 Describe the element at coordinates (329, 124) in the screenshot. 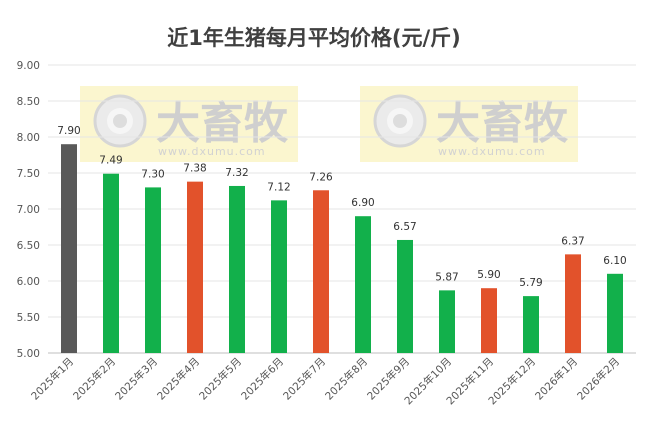

I see `watermark-layer: 大畜牧 www.dxumu.com 大畜牧 www.dxumu.com` at that location.